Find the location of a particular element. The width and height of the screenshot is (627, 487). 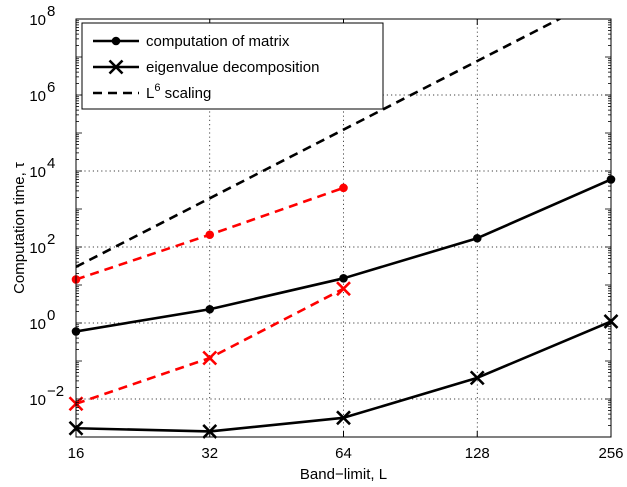

svg-text: 0 is located at coordinates (51, 315).